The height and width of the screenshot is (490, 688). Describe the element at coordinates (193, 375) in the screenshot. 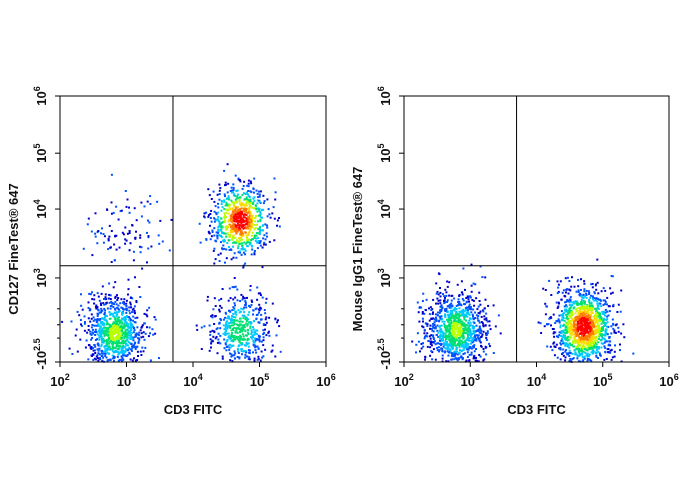

I see `x-axis-ticks: 102 103 104 105 106` at that location.